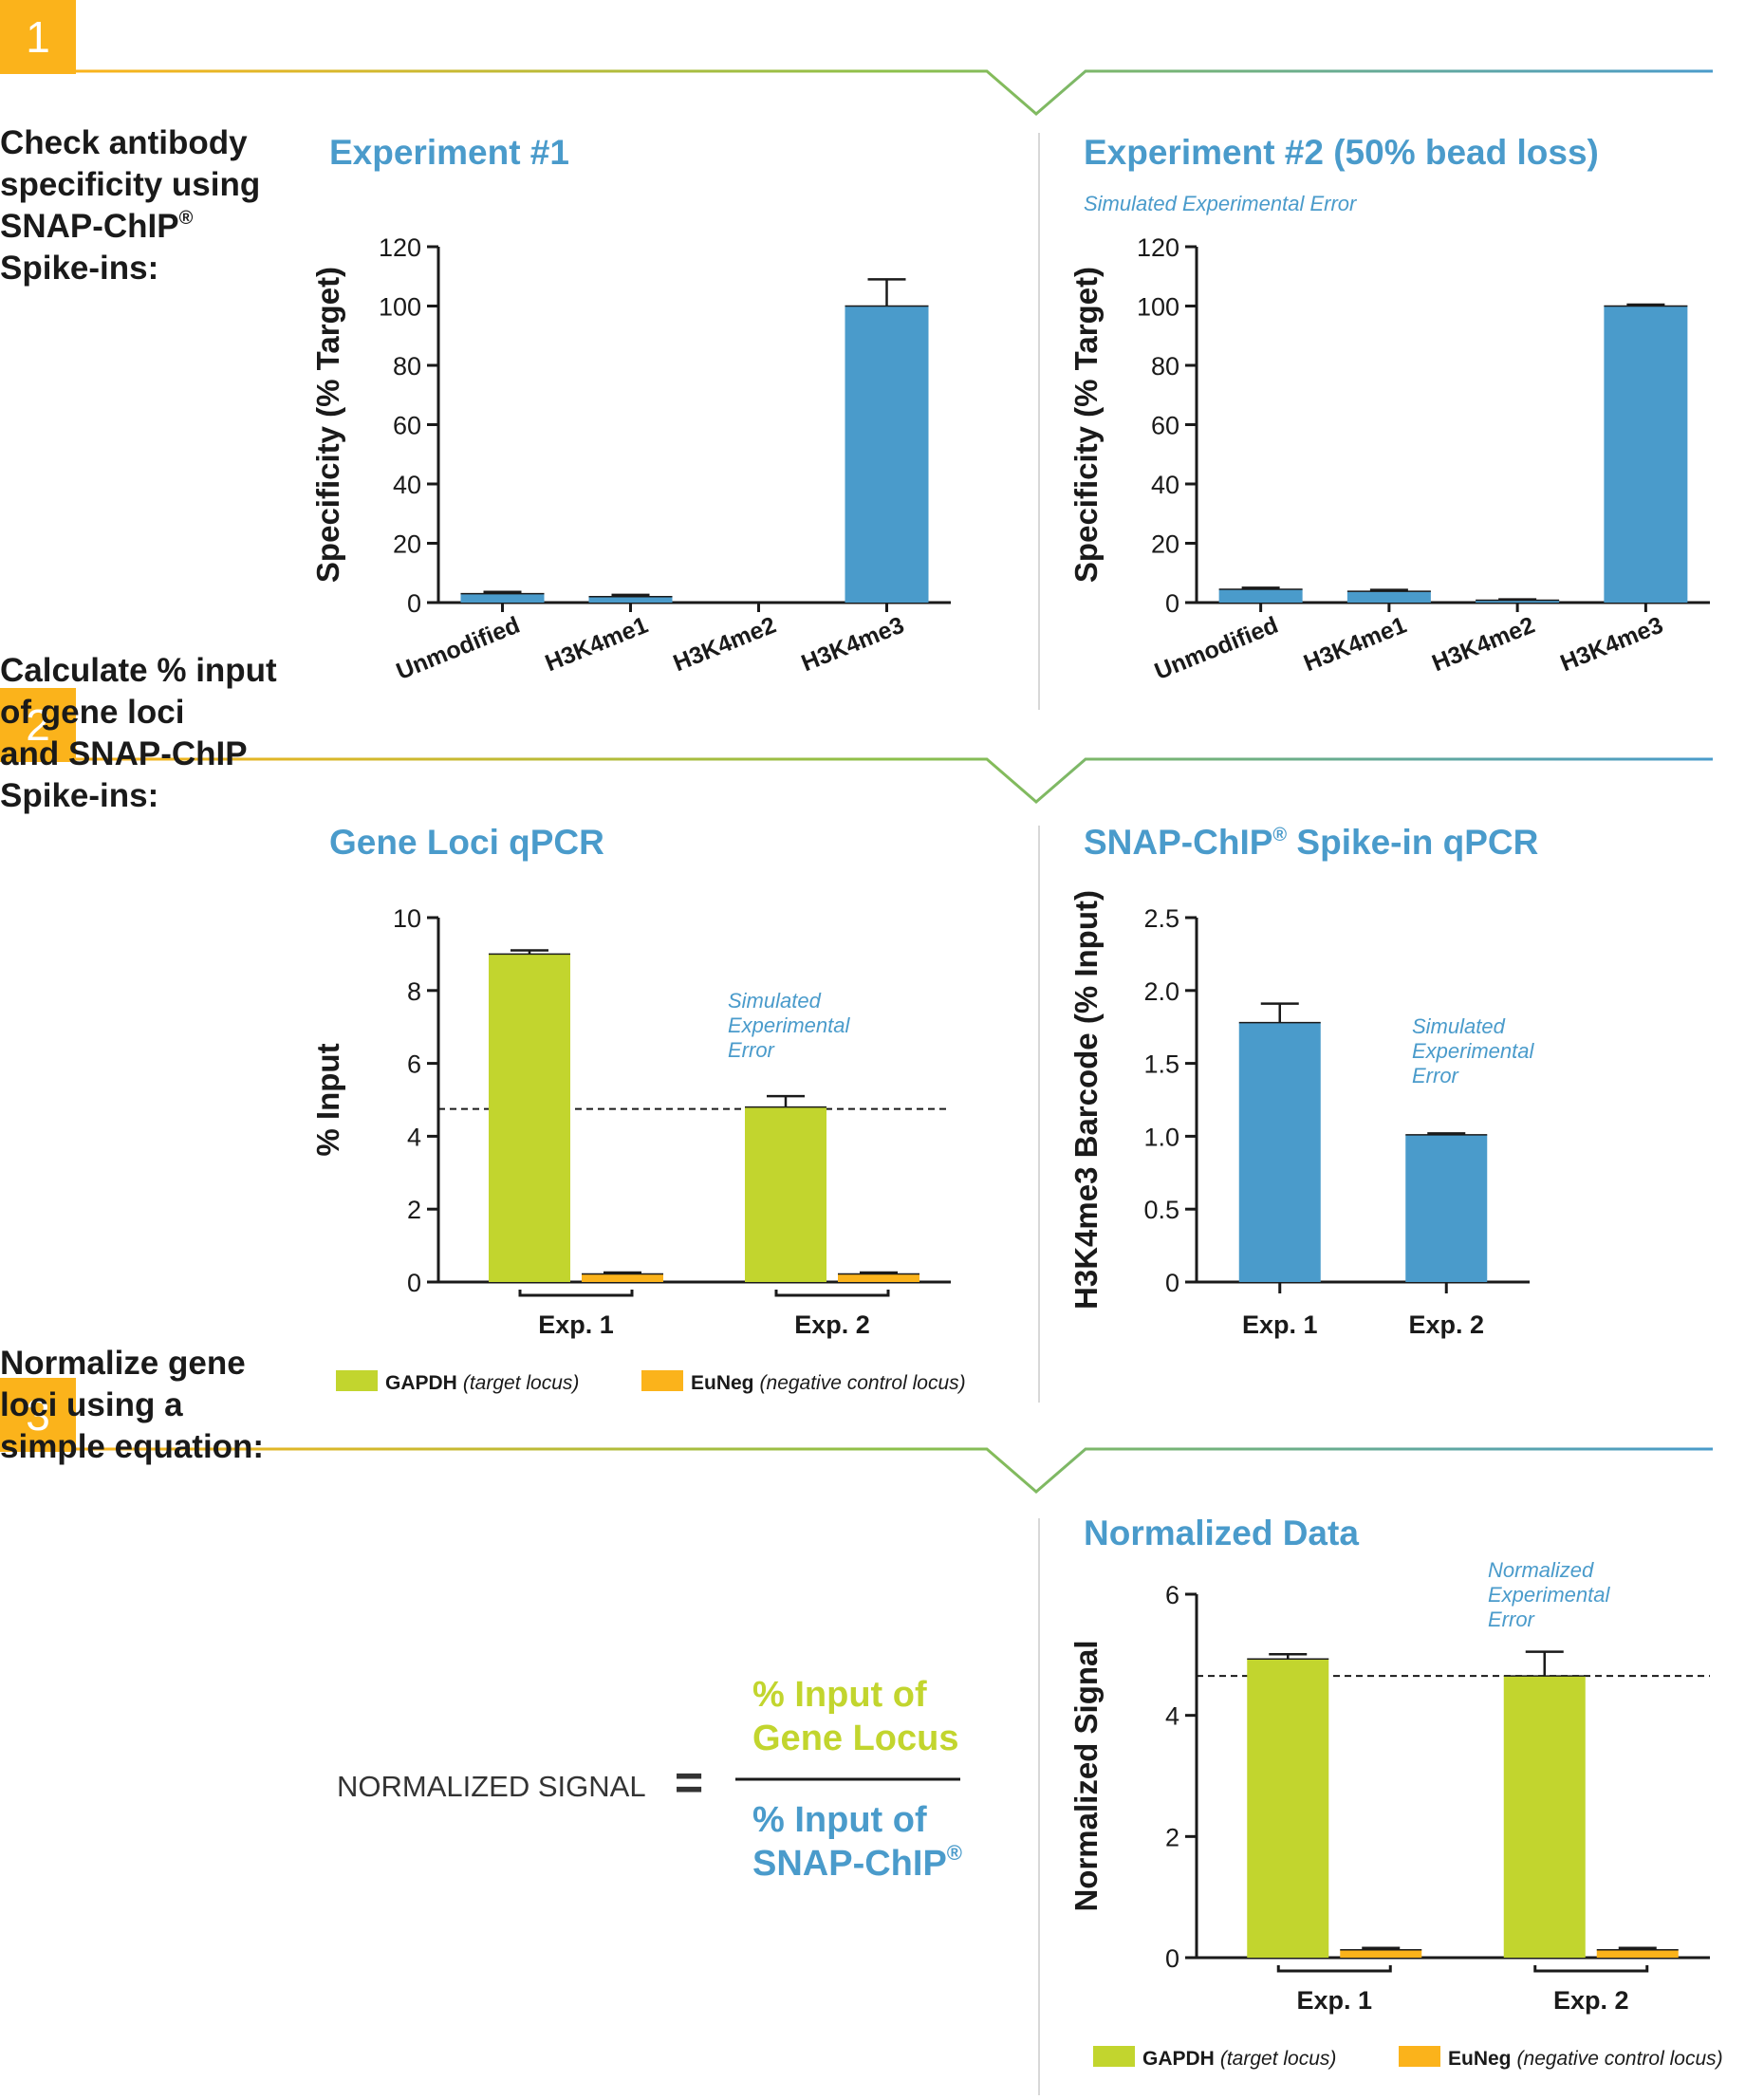 Image resolution: width=1764 pixels, height=2100 pixels. Describe the element at coordinates (1419, 2056) in the screenshot. I see `legend-swatch-euneg` at that location.